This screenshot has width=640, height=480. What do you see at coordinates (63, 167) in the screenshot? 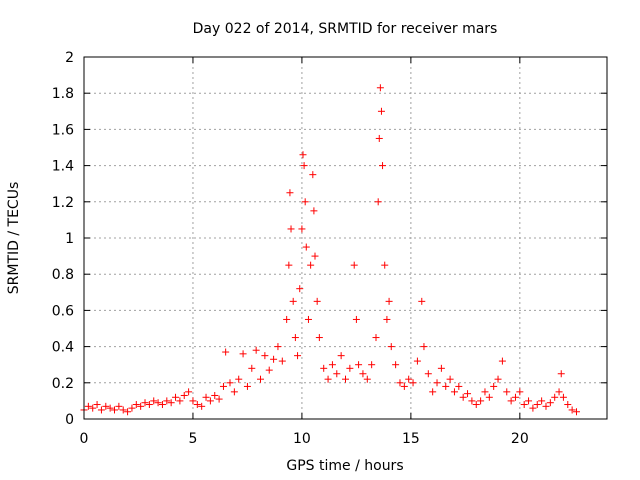
I see `y-tick-label: 1.4` at bounding box center [63, 167].